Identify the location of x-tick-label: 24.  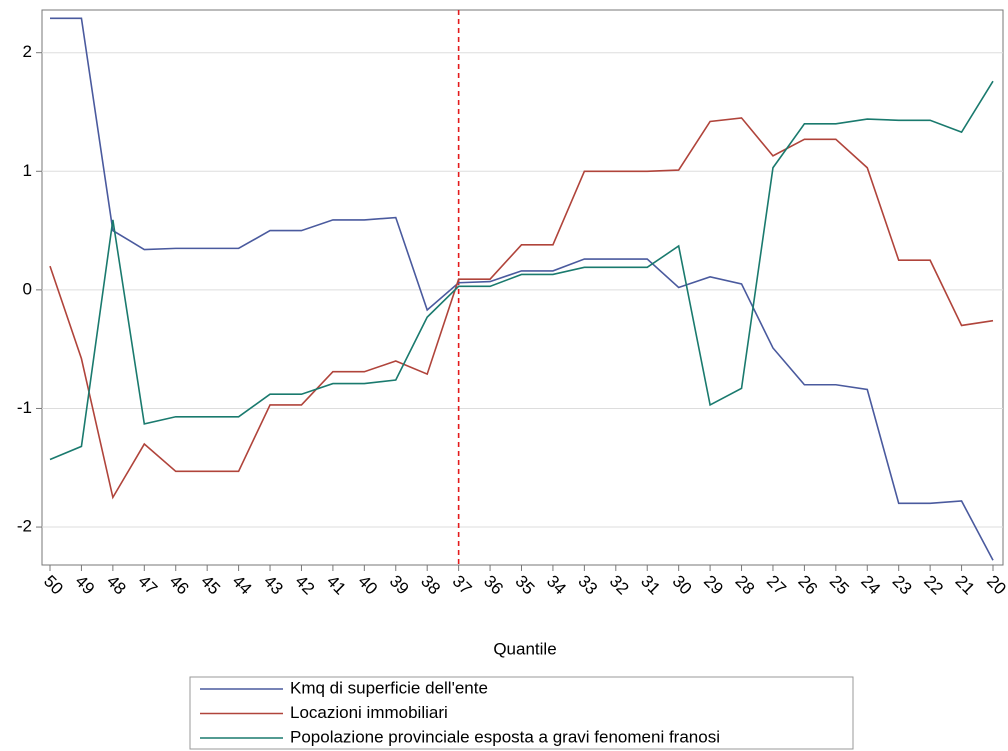
(870, 585).